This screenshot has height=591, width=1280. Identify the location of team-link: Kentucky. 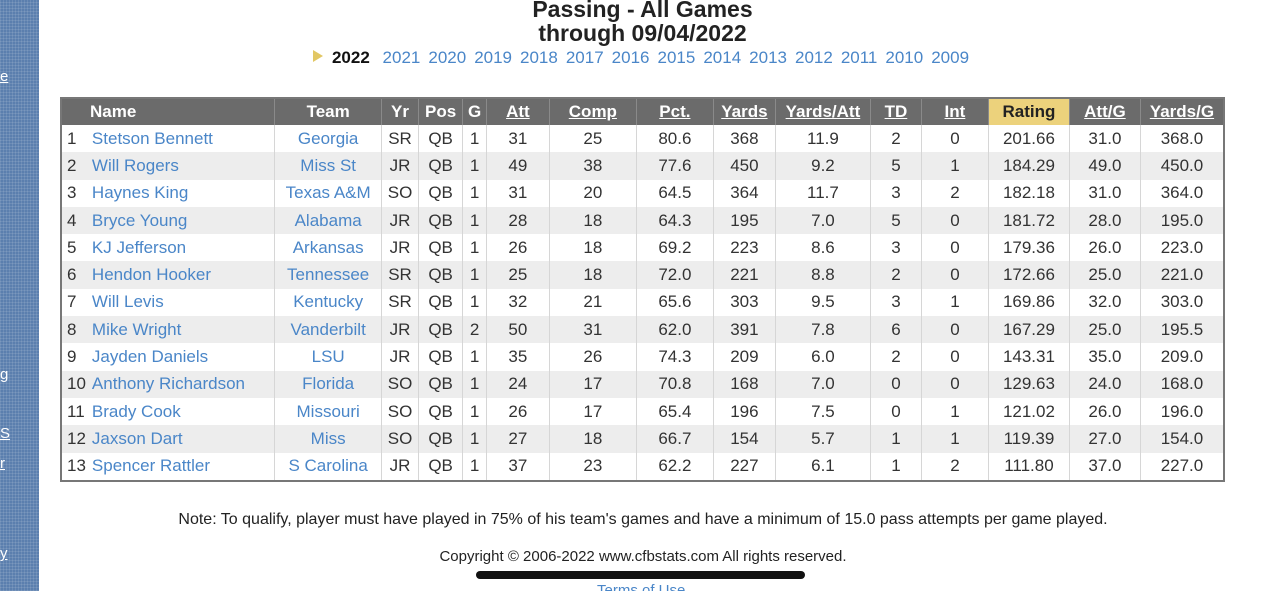
(328, 302).